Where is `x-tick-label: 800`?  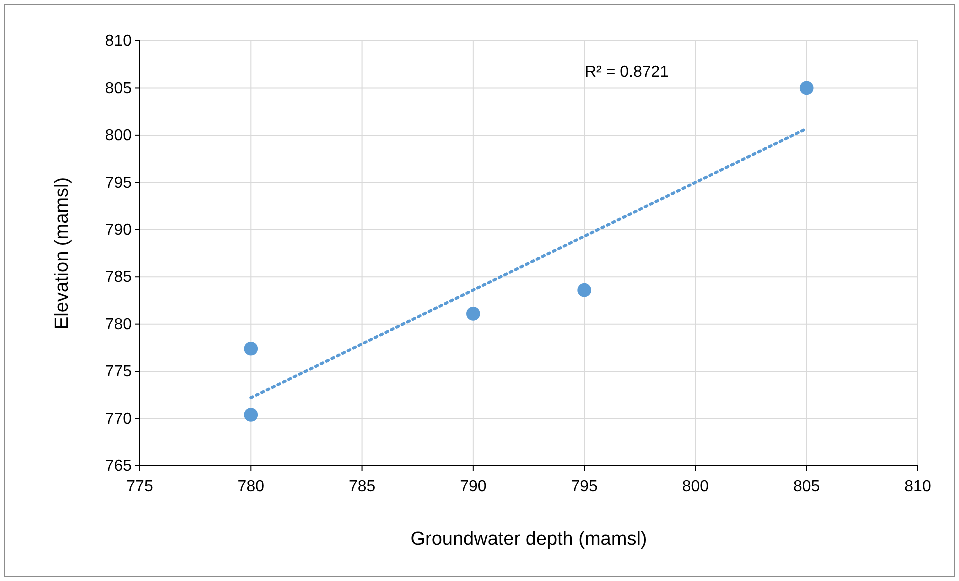 x-tick-label: 800 is located at coordinates (696, 487).